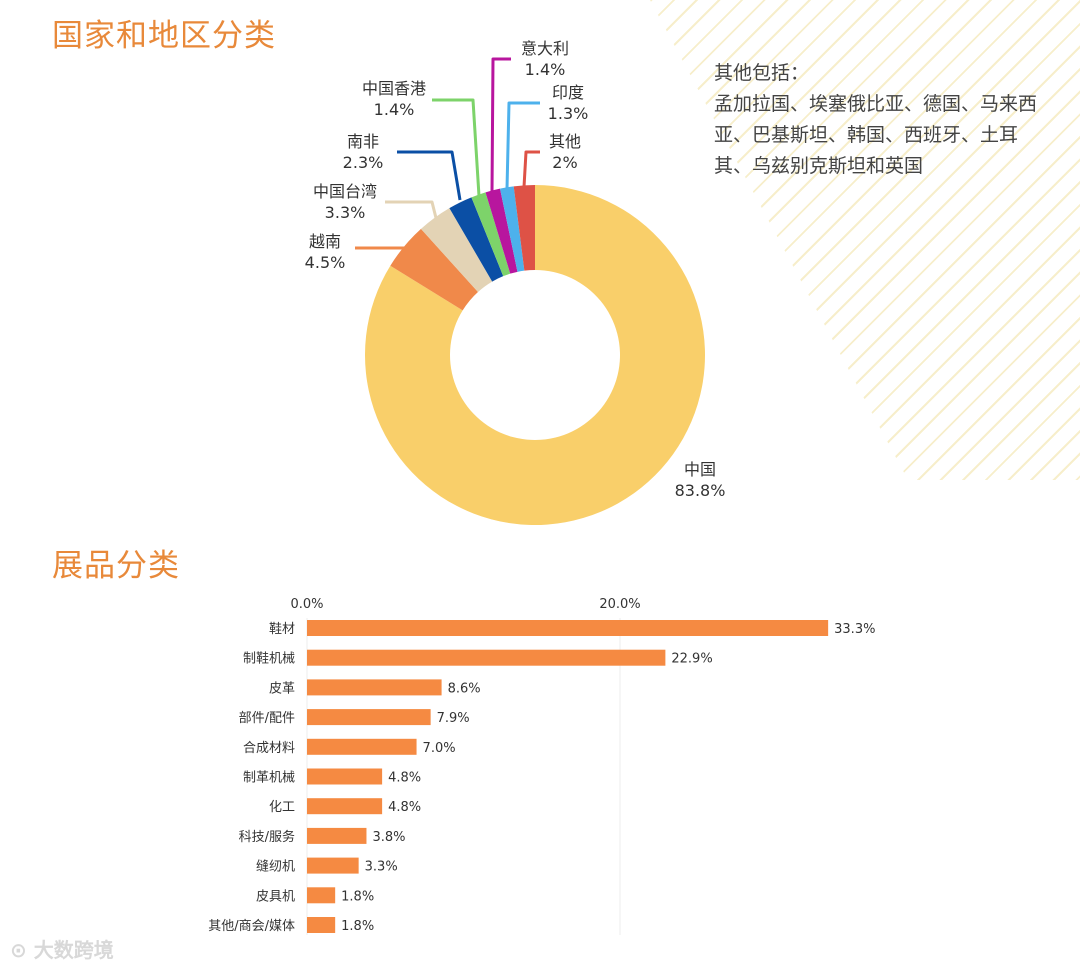 The height and width of the screenshot is (969, 1080). Describe the element at coordinates (564, 162) in the screenshot. I see `slice-value: 2%` at that location.